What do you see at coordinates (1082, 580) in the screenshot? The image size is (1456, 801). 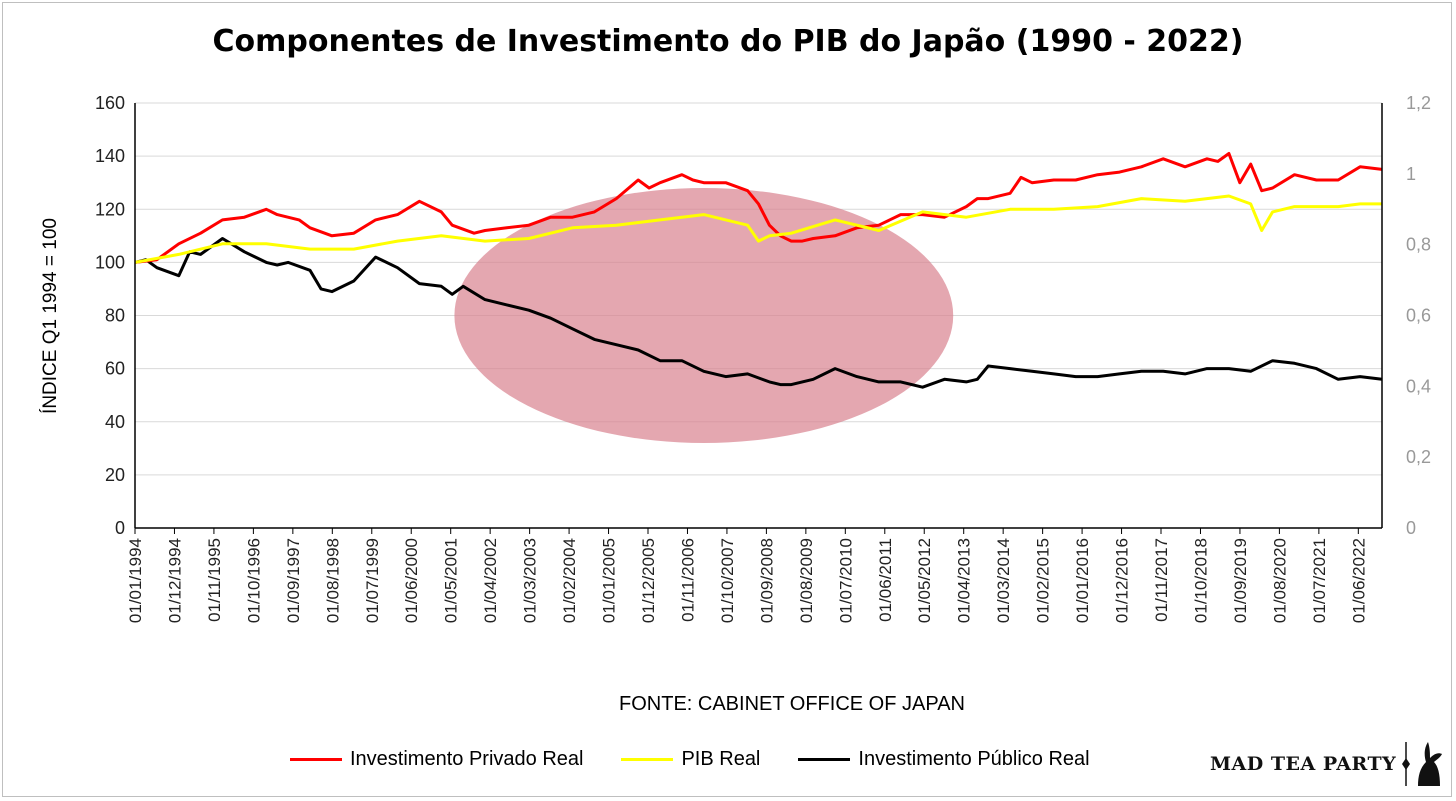 I see `x-tick-label: 01/01/2016` at bounding box center [1082, 580].